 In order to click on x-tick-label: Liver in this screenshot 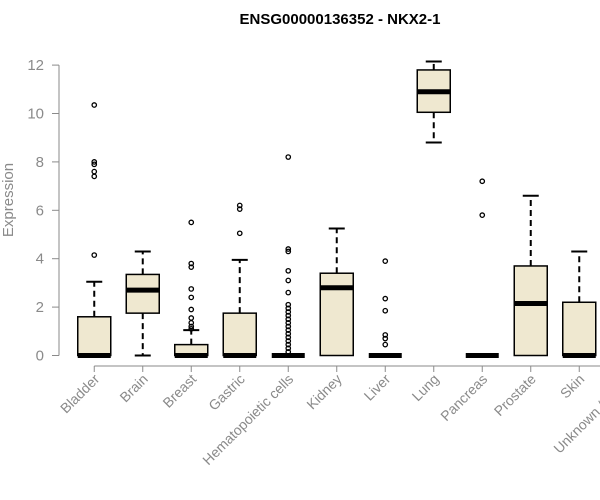, I will do `click(377, 387)`.